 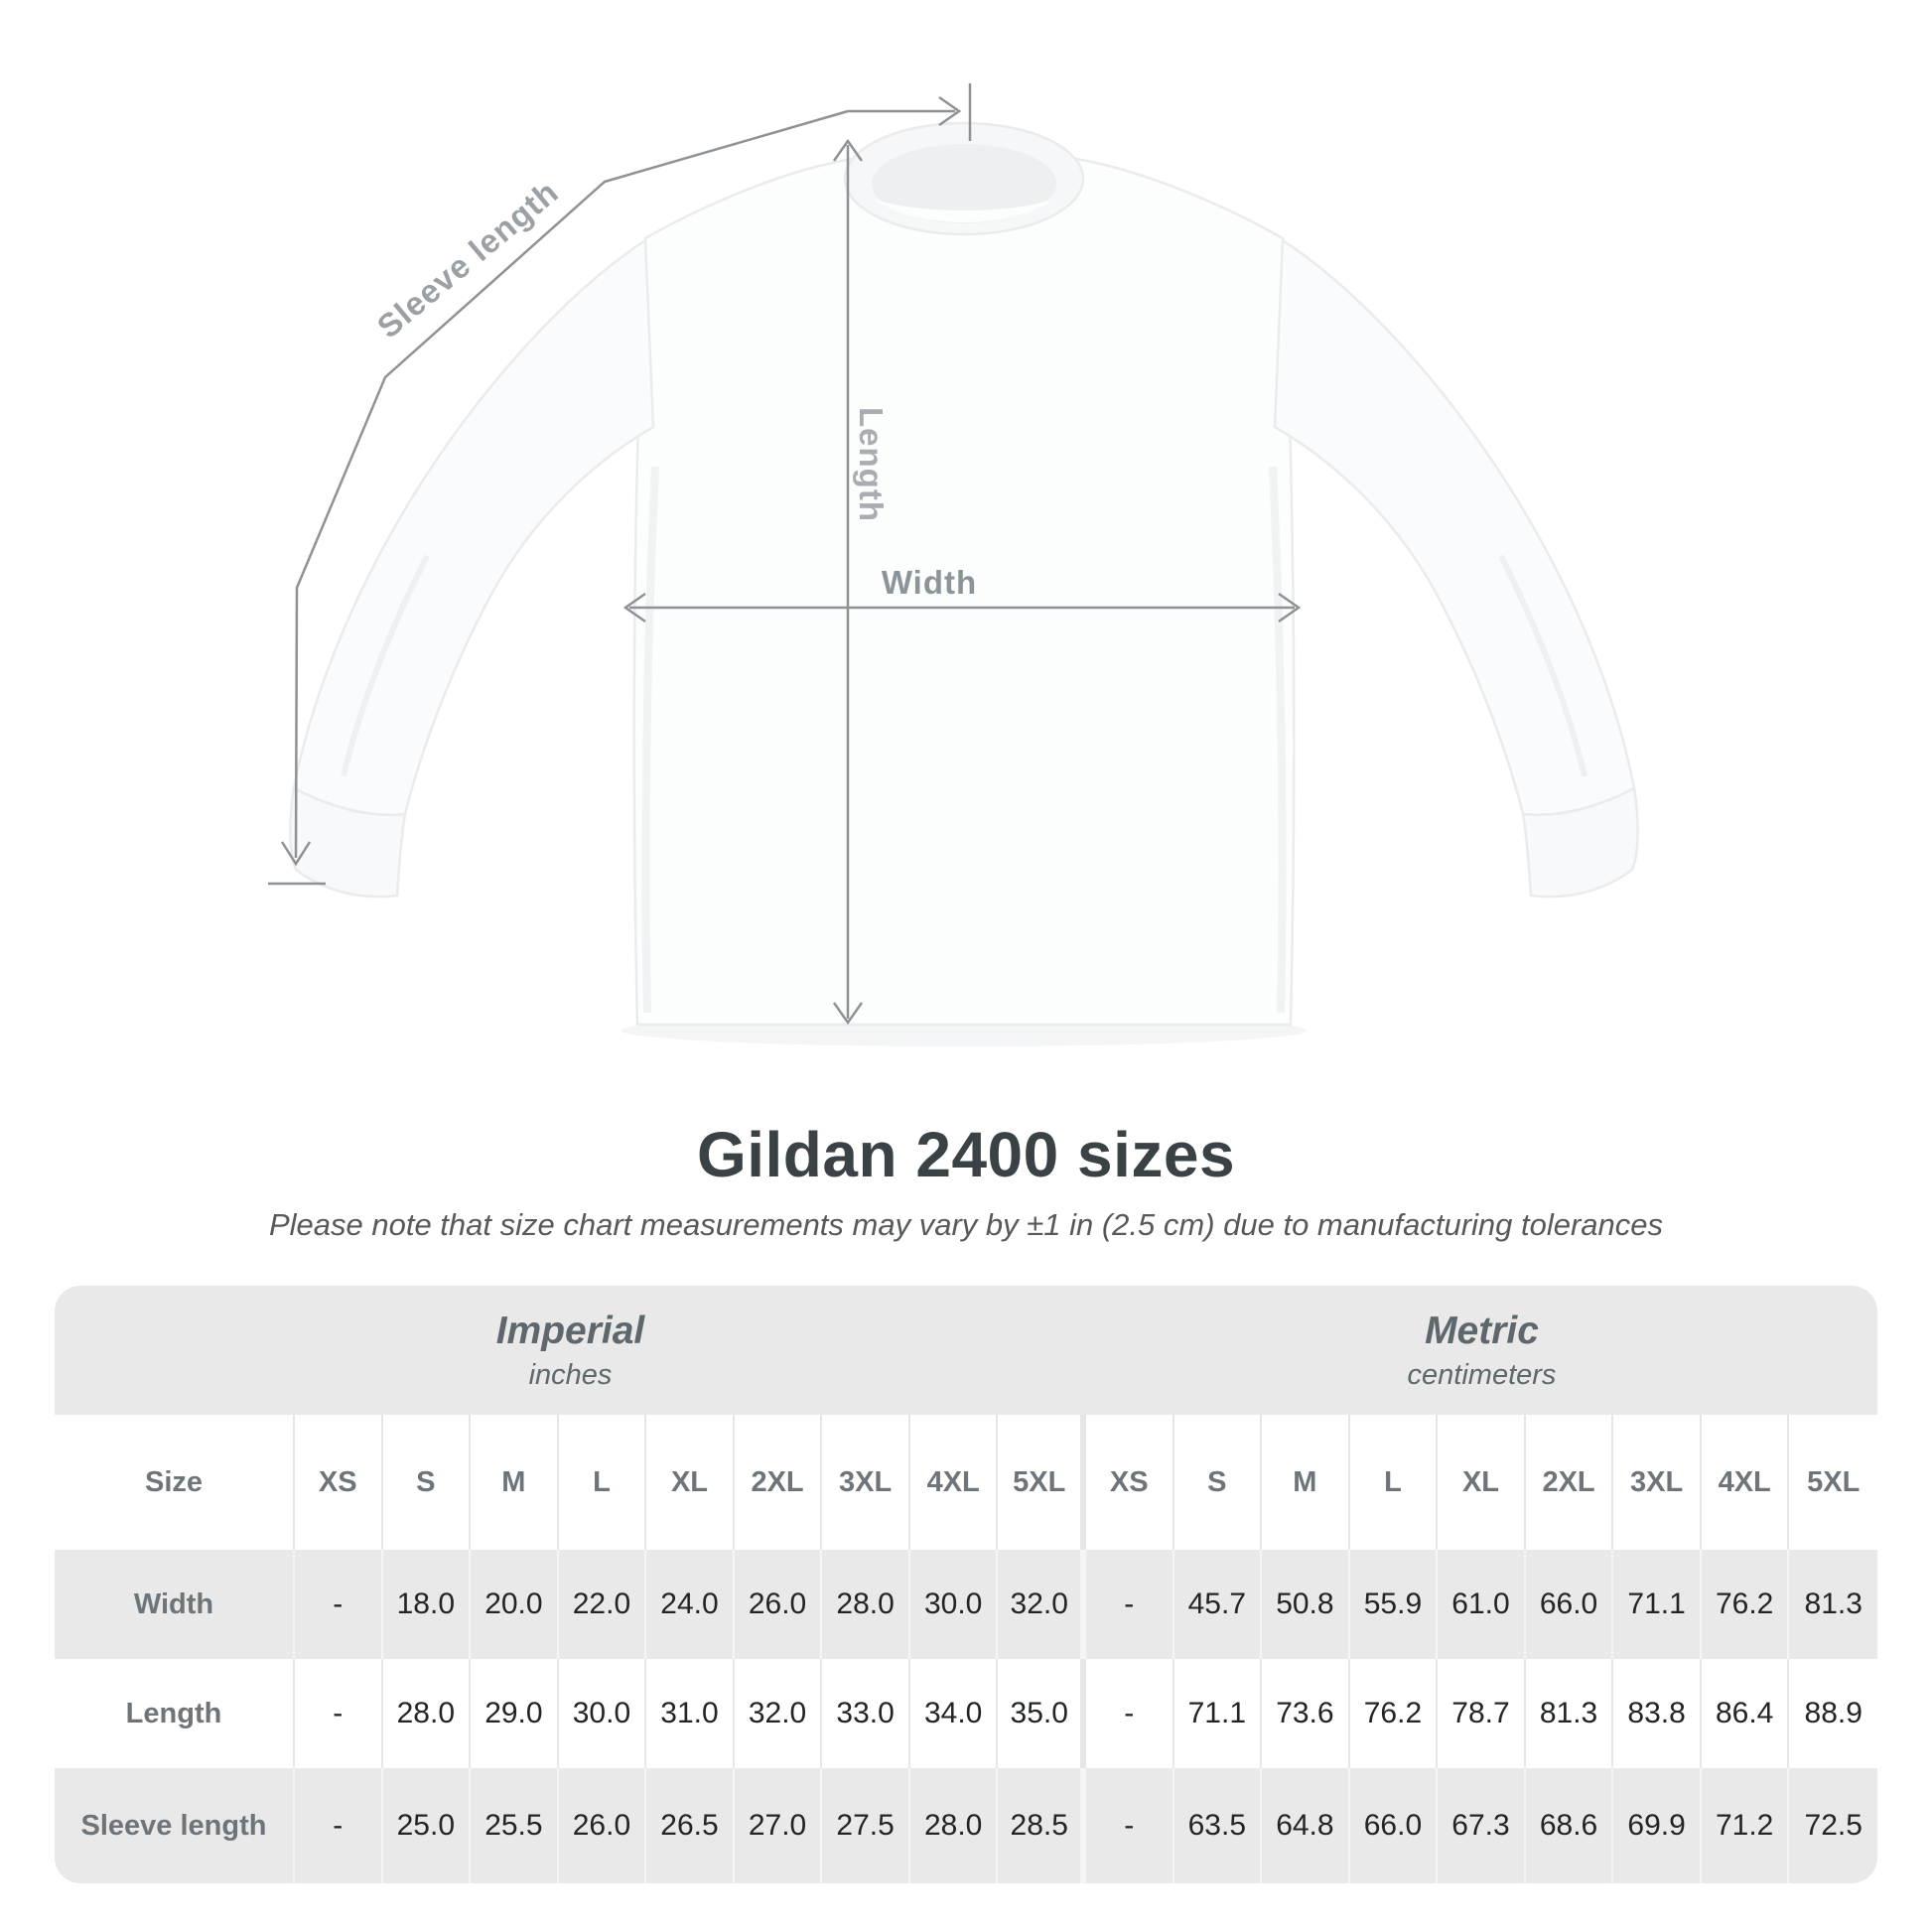 What do you see at coordinates (1746, 1605) in the screenshot?
I see `width-metric-4xl: 76.2` at bounding box center [1746, 1605].